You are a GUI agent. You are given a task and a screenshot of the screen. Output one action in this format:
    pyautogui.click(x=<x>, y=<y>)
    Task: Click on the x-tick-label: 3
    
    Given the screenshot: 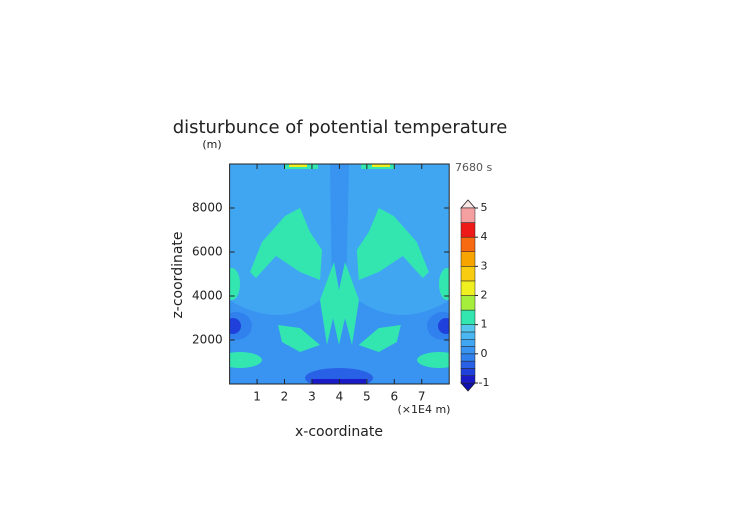 What is the action you would take?
    pyautogui.click(x=312, y=397)
    